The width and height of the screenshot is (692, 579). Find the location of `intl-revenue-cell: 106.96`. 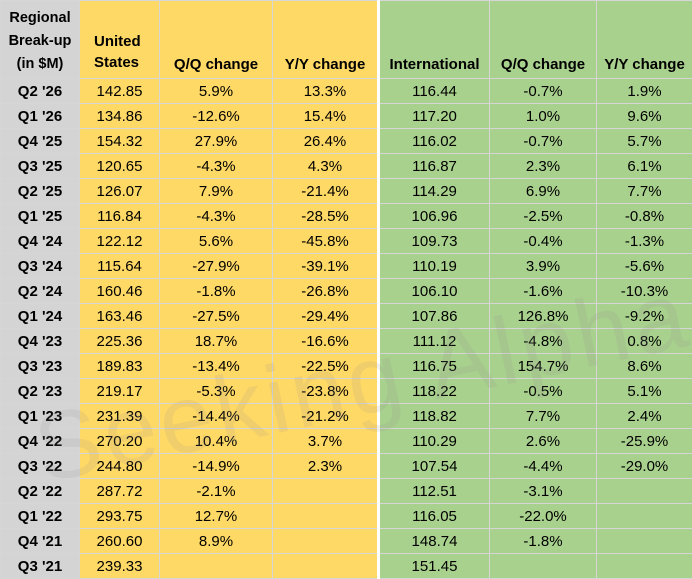

intl-revenue-cell: 106.96 is located at coordinates (434, 216).